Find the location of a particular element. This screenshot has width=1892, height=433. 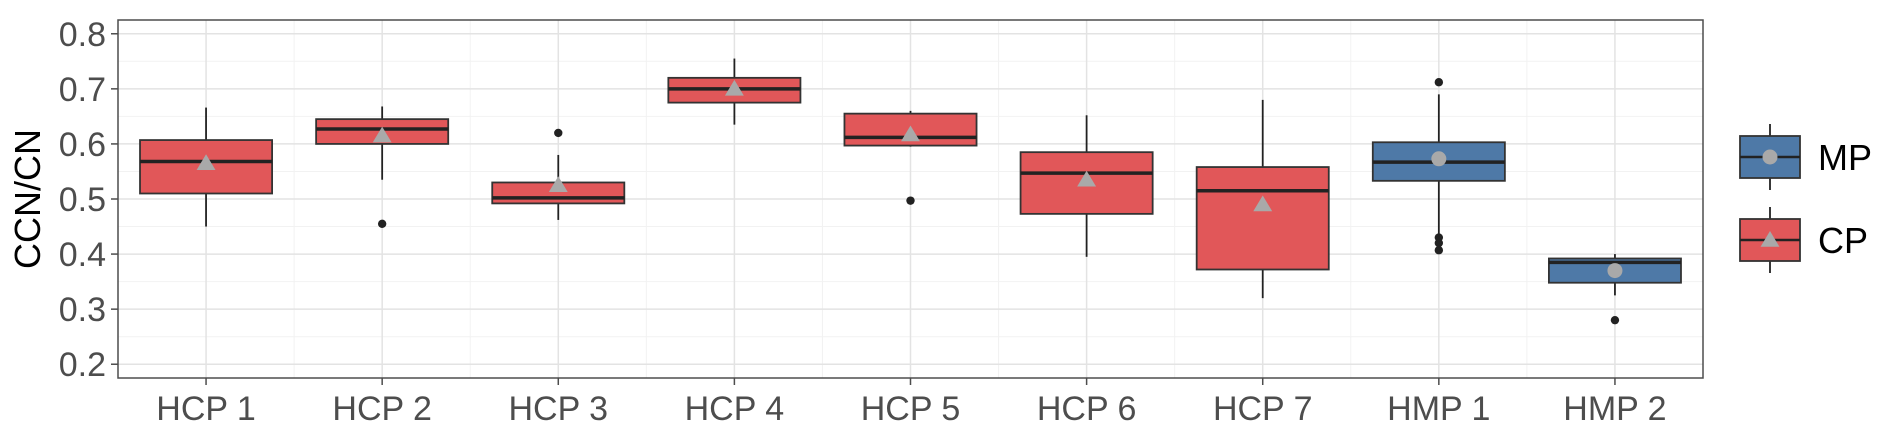

y-axis: 0.2 0.3 0.4 0.5 0.6 0.7 0.8 is located at coordinates (88, 200).